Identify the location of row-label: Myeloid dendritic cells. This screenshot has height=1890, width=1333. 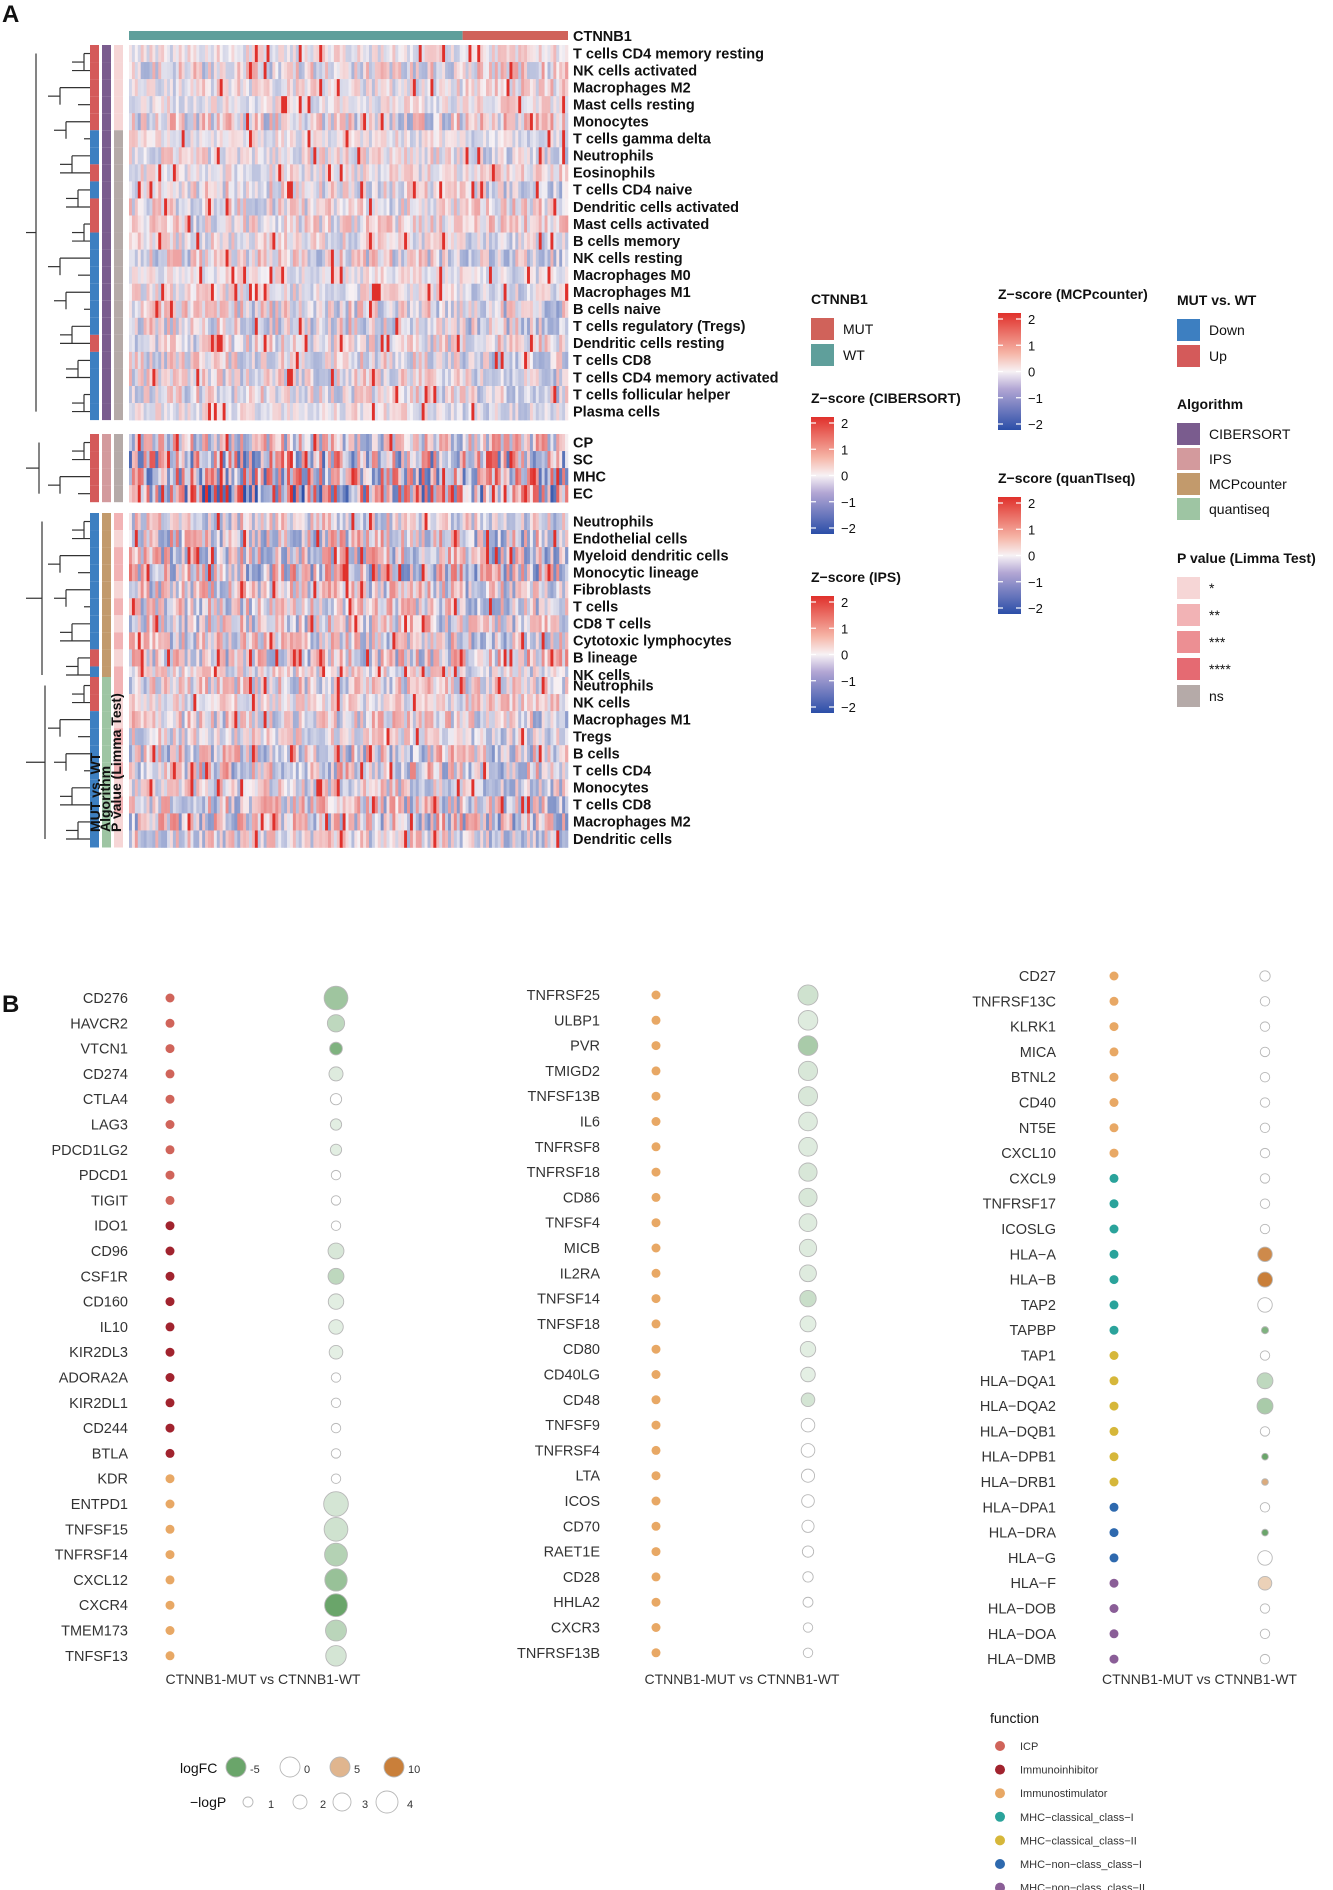
(651, 556).